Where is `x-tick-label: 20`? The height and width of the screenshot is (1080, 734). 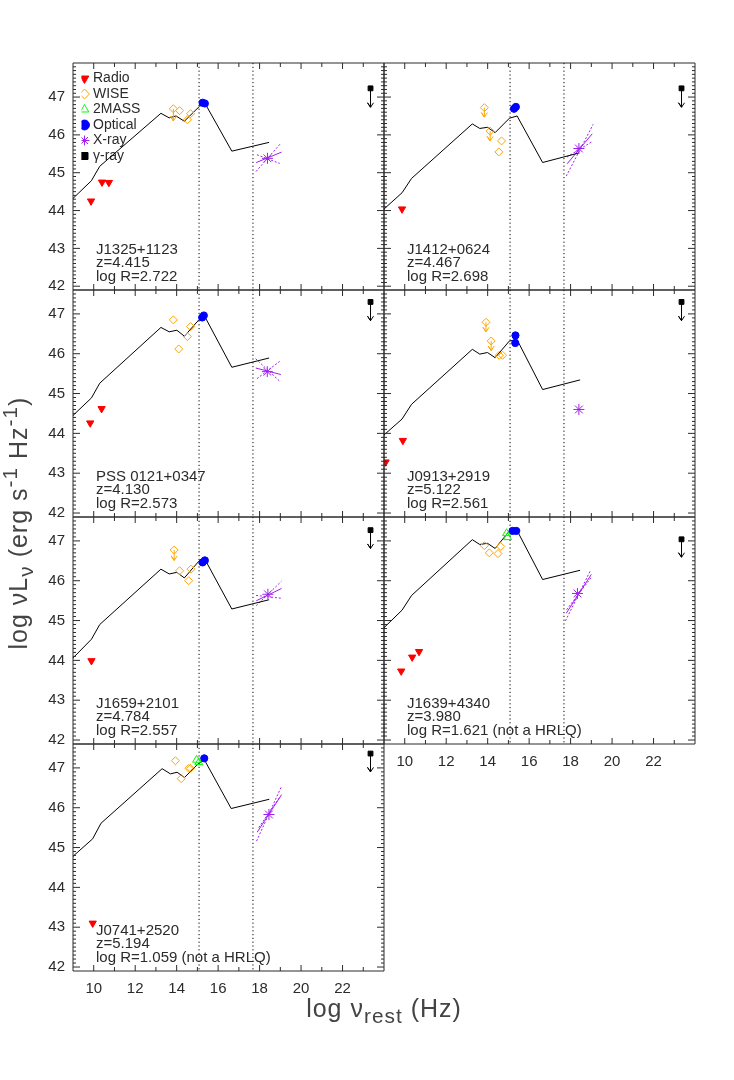 x-tick-label: 20 is located at coordinates (612, 761).